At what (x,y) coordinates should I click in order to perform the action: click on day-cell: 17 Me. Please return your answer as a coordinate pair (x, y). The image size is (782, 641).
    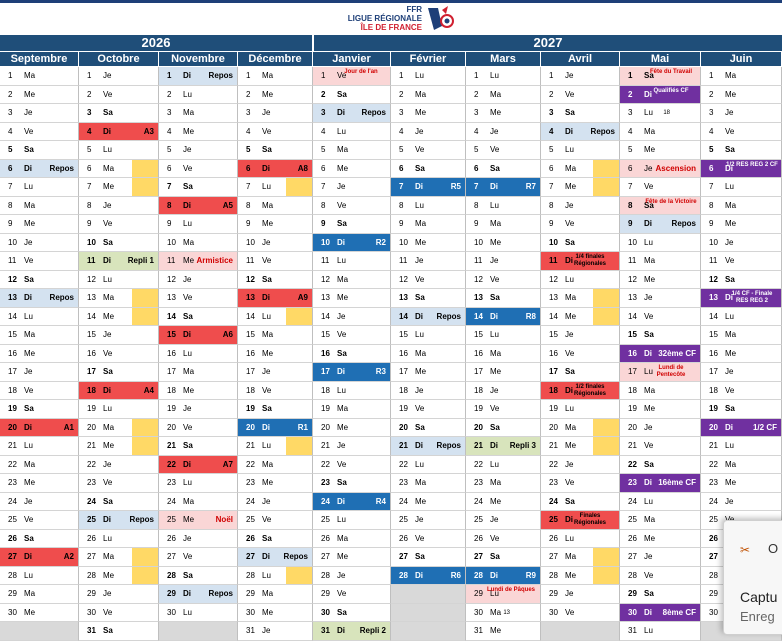
    Looking at the image, I should click on (428, 372).